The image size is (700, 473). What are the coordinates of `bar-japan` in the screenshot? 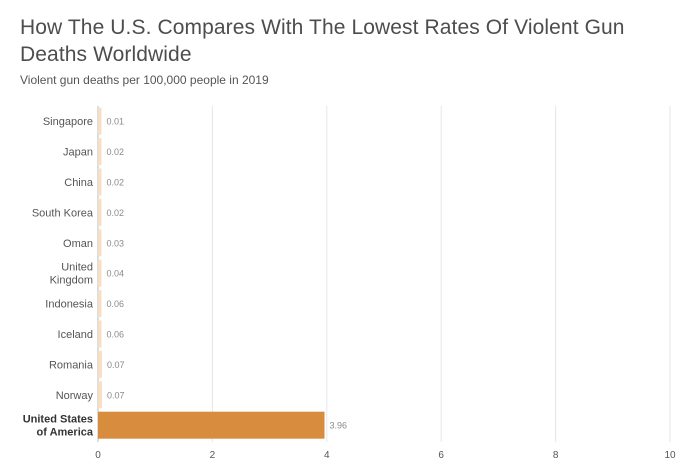 It's located at (100, 152).